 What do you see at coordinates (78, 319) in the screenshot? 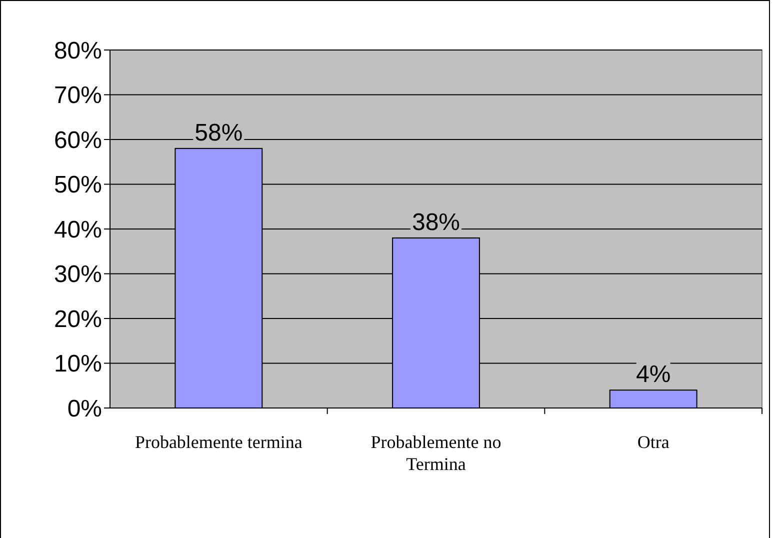
I see `y-tick-label: 20%` at bounding box center [78, 319].